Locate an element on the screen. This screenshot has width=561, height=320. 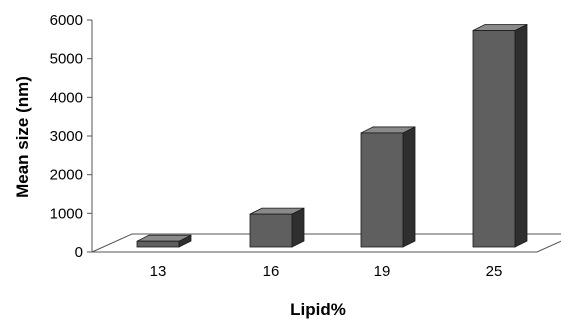
x-tick-label: 25 is located at coordinates (494, 271).